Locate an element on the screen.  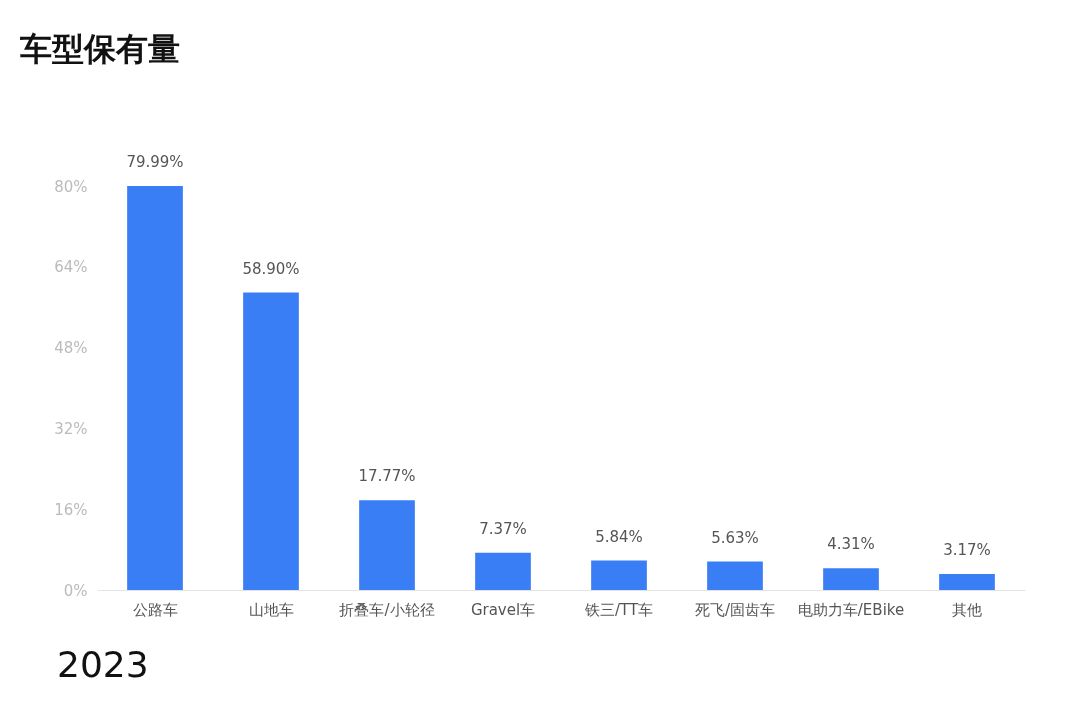
y-tick-label: 64% is located at coordinates (71, 267).